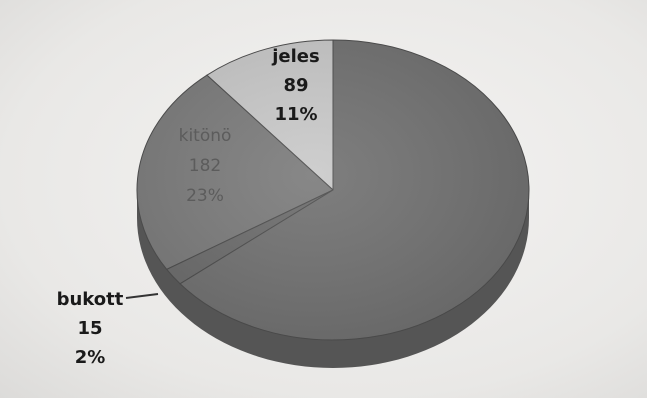 This screenshot has width=647, height=398. I want to click on label-bukott-name: bukott, so click(90, 299).